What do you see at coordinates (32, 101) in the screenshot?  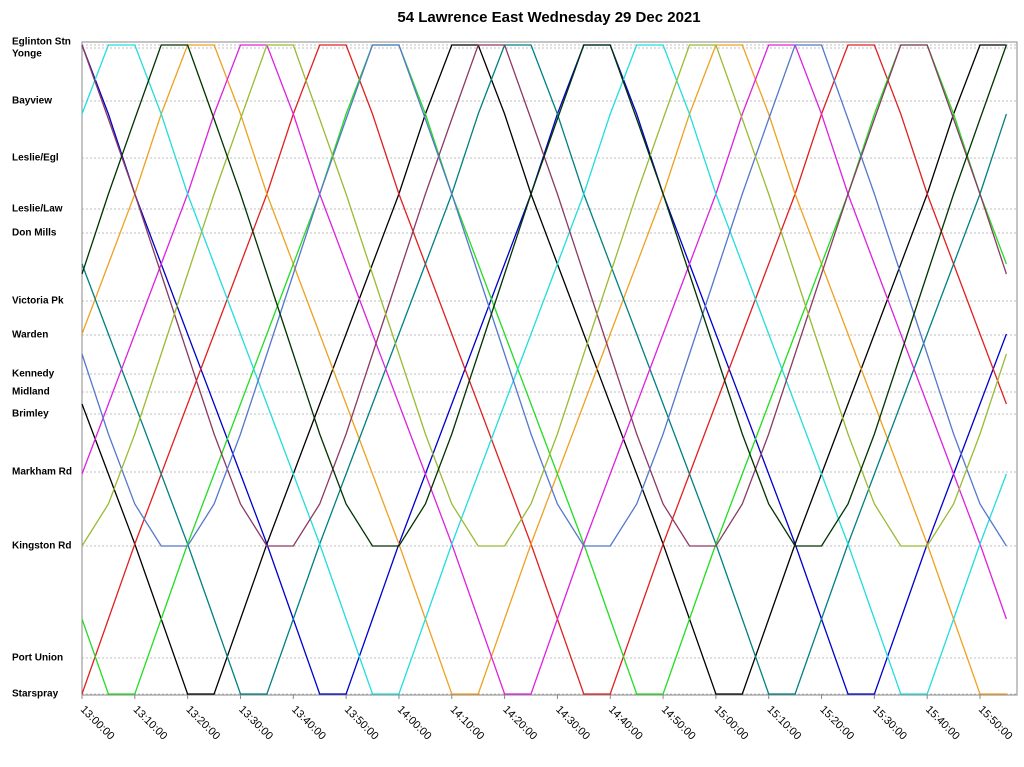 I see `y-tick-label: Bayview` at bounding box center [32, 101].